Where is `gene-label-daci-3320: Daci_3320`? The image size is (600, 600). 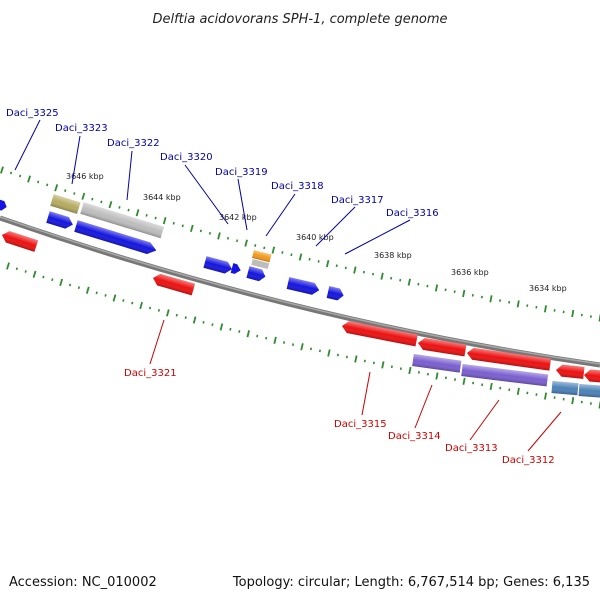 gene-label-daci-3320: Daci_3320 is located at coordinates (186, 157).